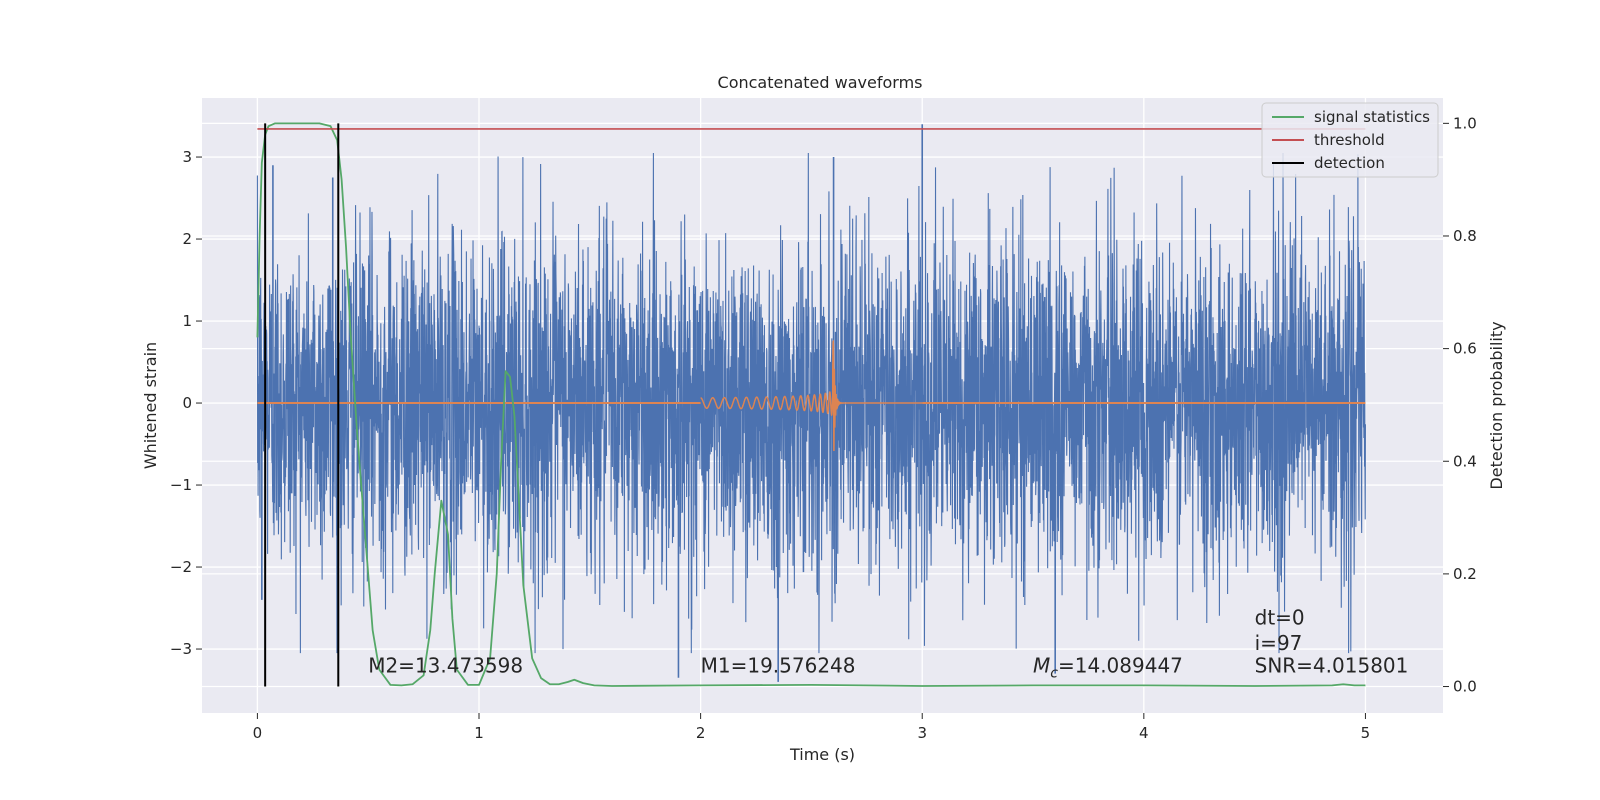 This screenshot has width=1600, height=800. Describe the element at coordinates (822, 754) in the screenshot. I see `x-axis-label: Time (s)` at that location.